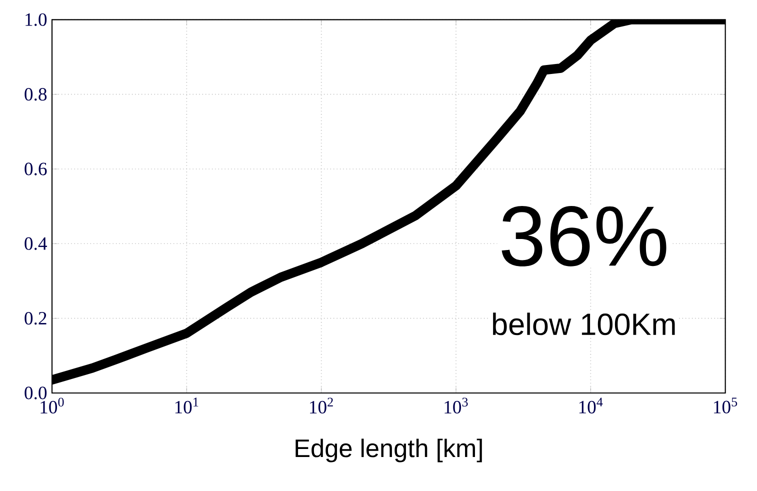  I want to click on x-tick-label: 10$^{2}$, so click(321, 406).